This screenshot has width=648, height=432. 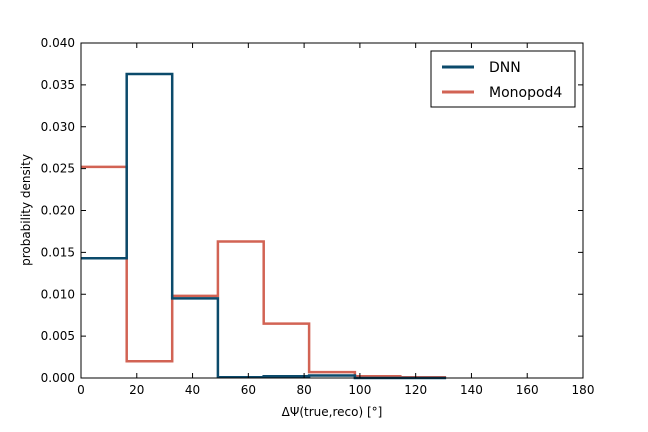 I want to click on legend: DNN Monopod4, so click(x=503, y=79).